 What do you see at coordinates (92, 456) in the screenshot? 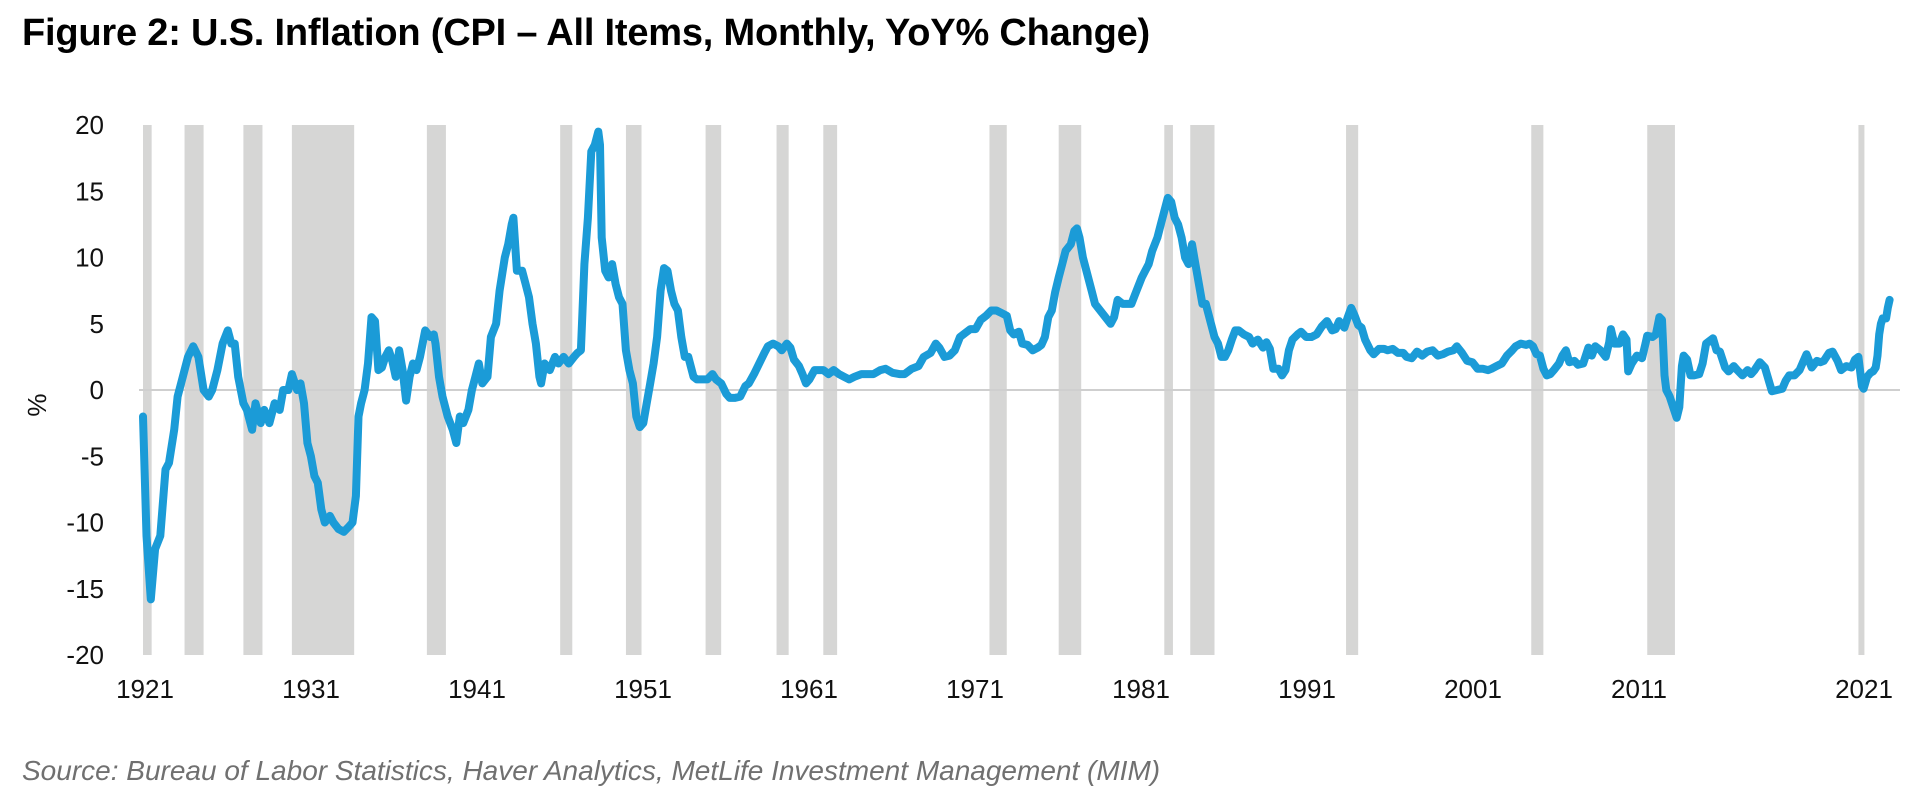
I see `y-tick-label: -5` at bounding box center [92, 456].